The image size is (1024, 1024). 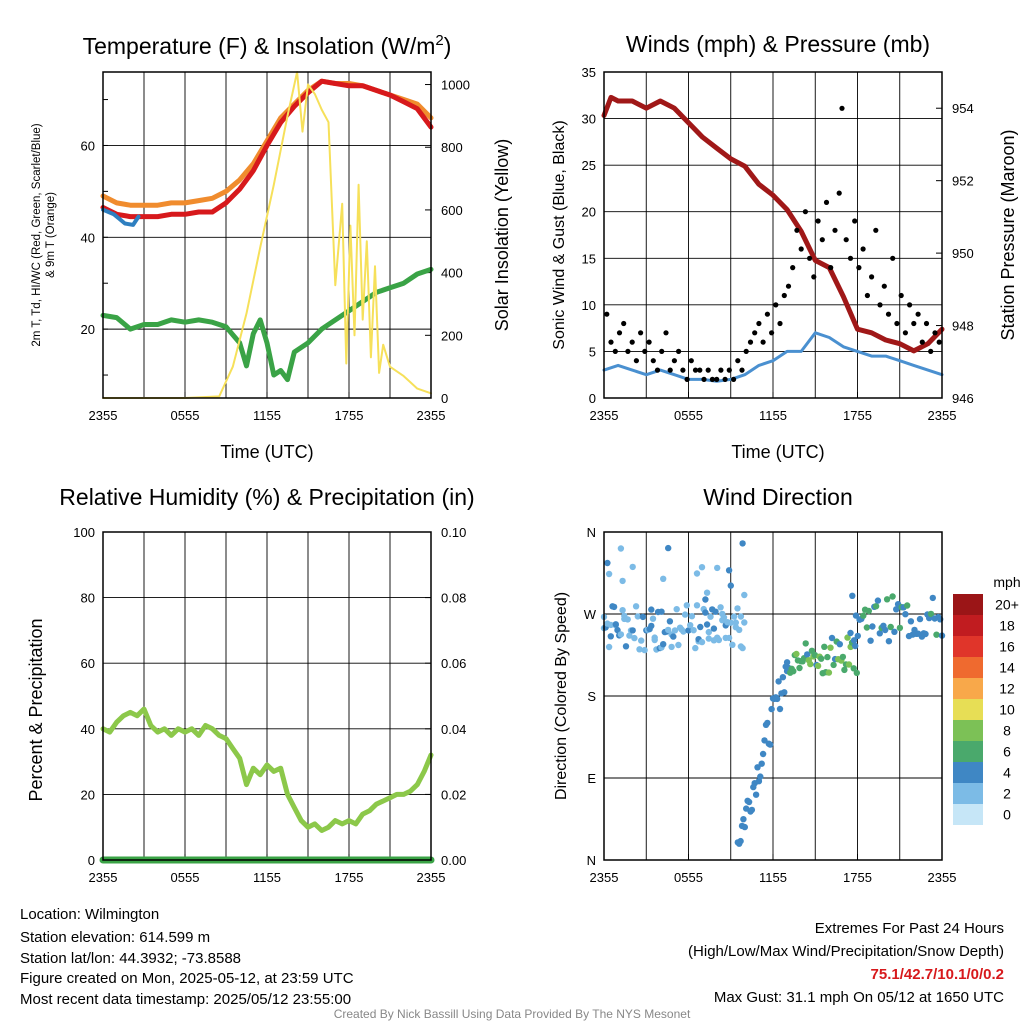 What do you see at coordinates (121, 217) in the screenshot?
I see `temp-series-heat_index` at bounding box center [121, 217].